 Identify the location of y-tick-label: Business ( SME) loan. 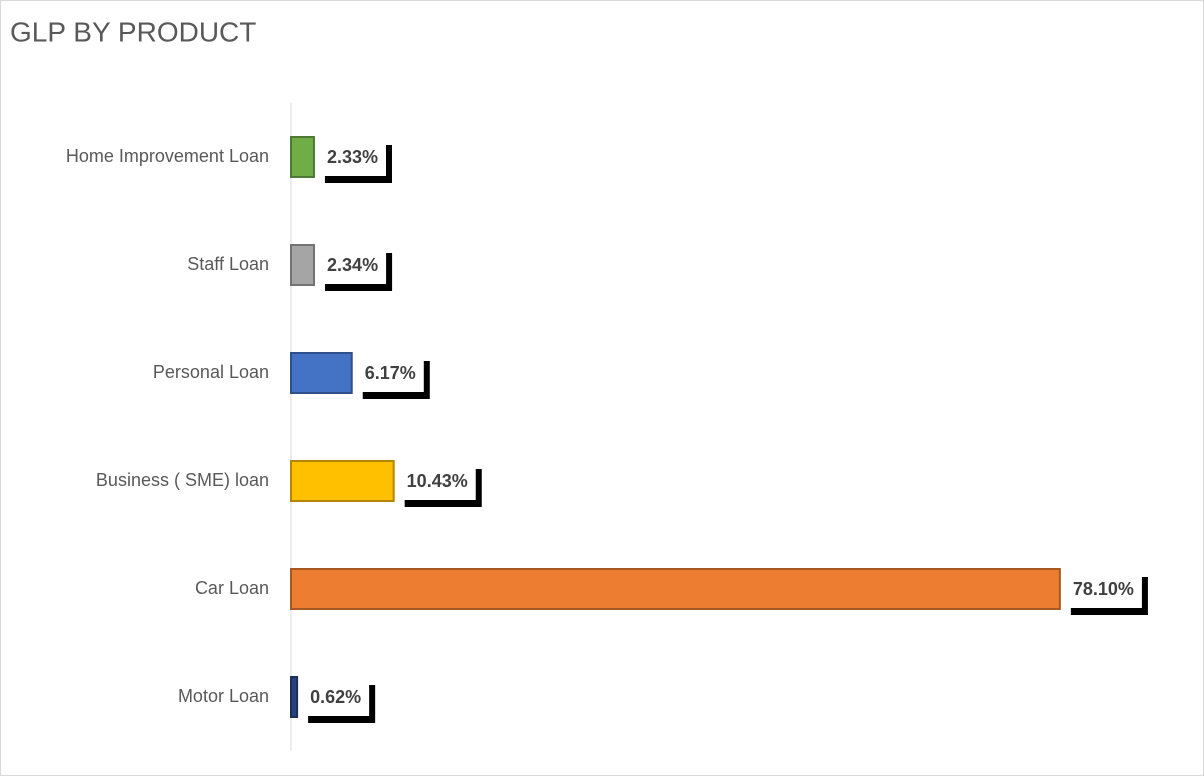
(182, 480).